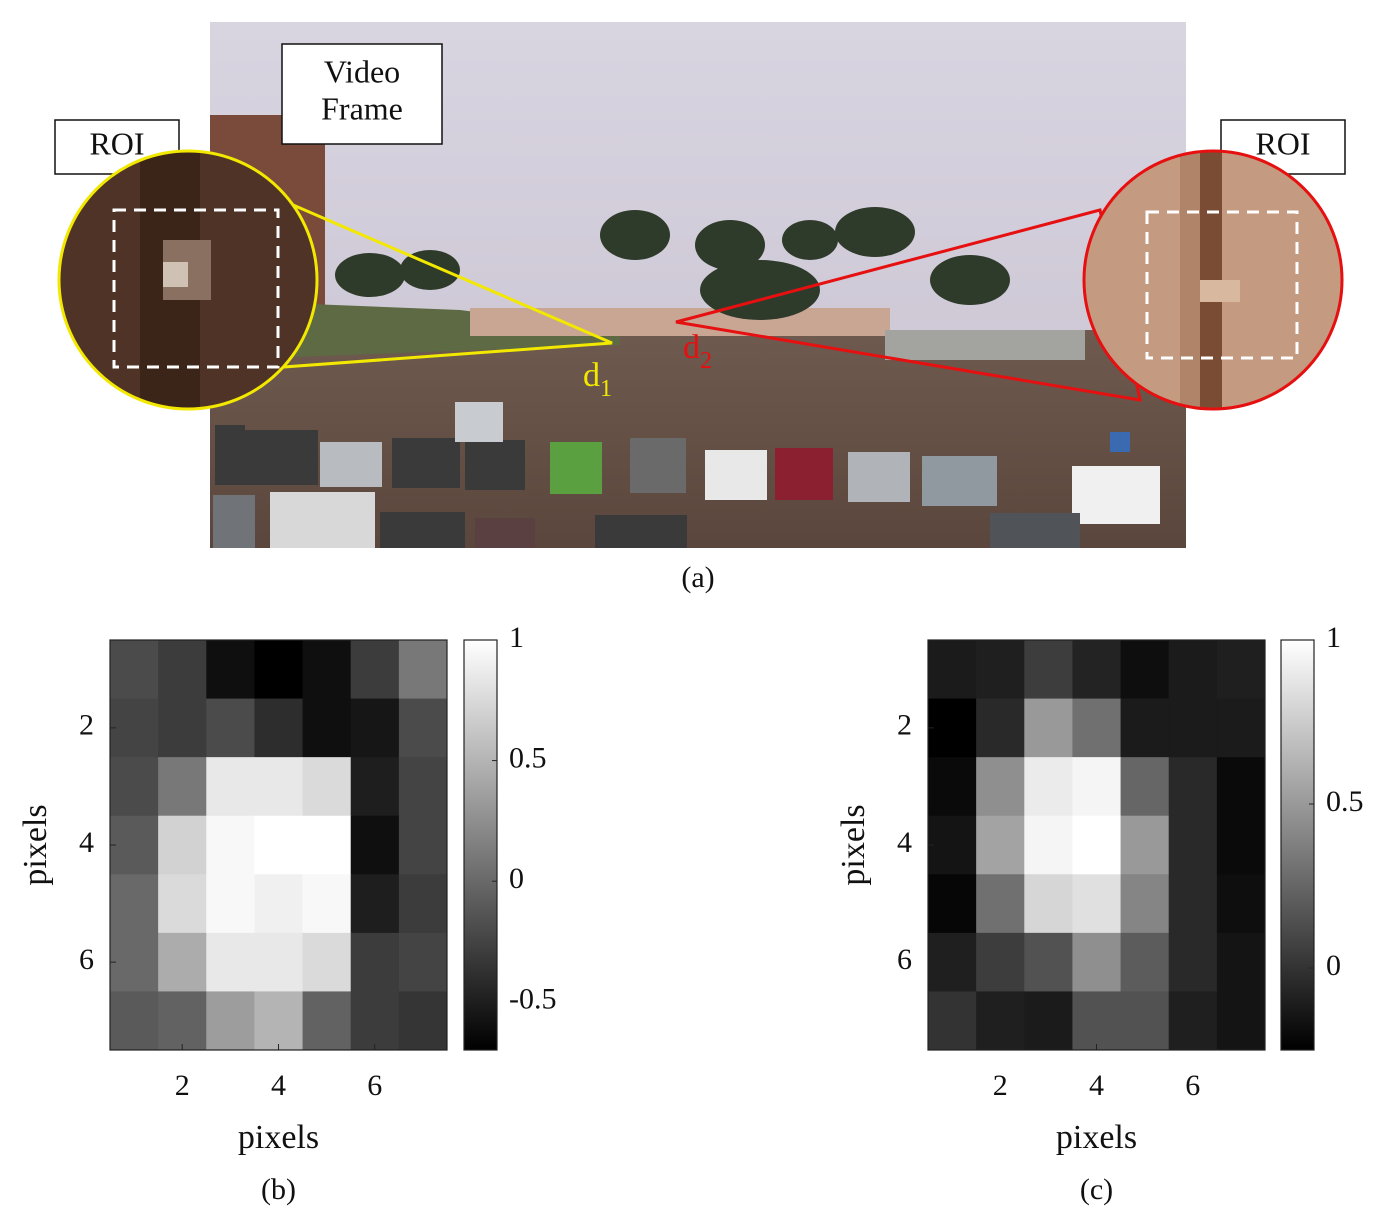 Image resolution: width=1400 pixels, height=1232 pixels. Describe the element at coordinates (533, 999) in the screenshot. I see `colorbar-tick-label: -0.5` at that location.